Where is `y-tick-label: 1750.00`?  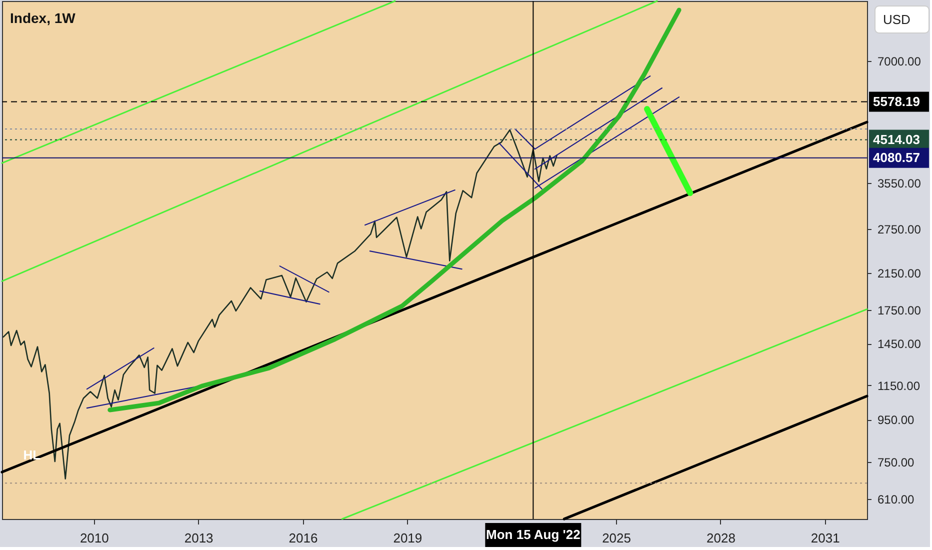 y-tick-label: 1750.00 is located at coordinates (900, 310).